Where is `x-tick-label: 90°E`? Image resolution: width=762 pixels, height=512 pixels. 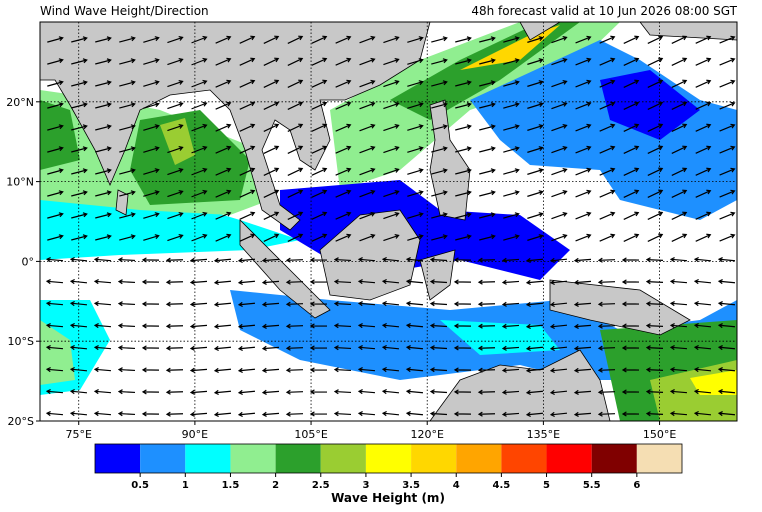 x-tick-label: 90°E is located at coordinates (195, 434).